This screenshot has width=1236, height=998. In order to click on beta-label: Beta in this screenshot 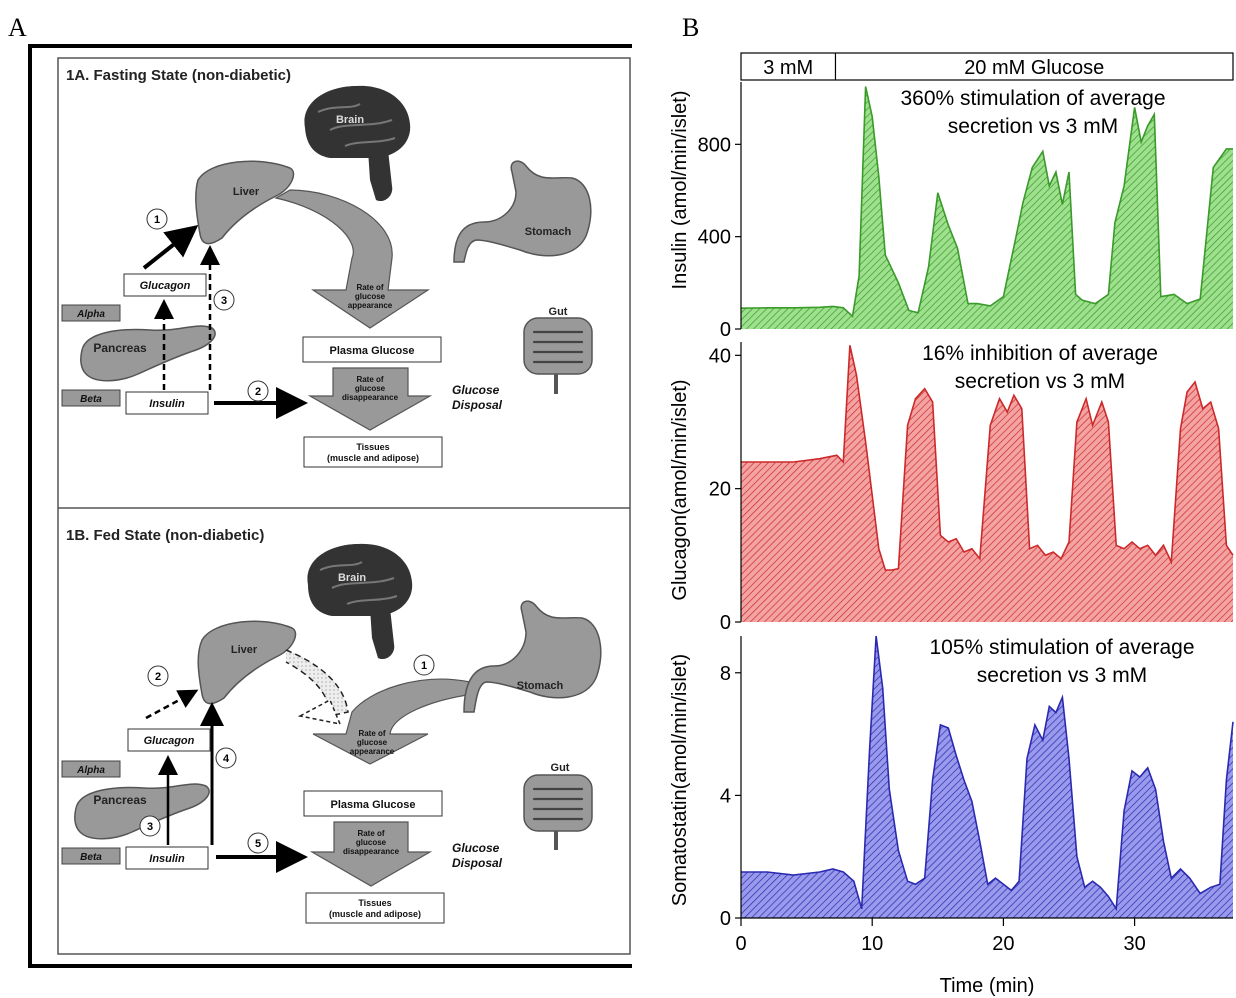, I will do `click(91, 399)`.